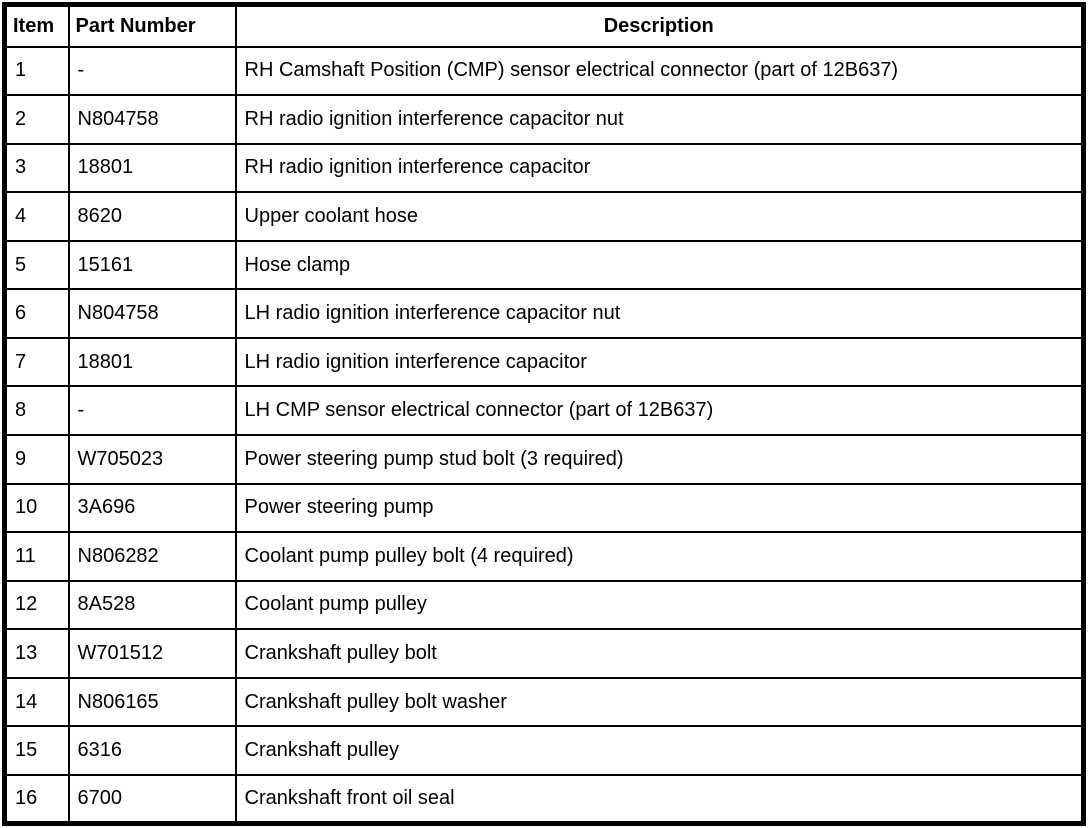 This screenshot has height=828, width=1088. What do you see at coordinates (659, 605) in the screenshot?
I see `cell-description: Coolant pump pulley` at bounding box center [659, 605].